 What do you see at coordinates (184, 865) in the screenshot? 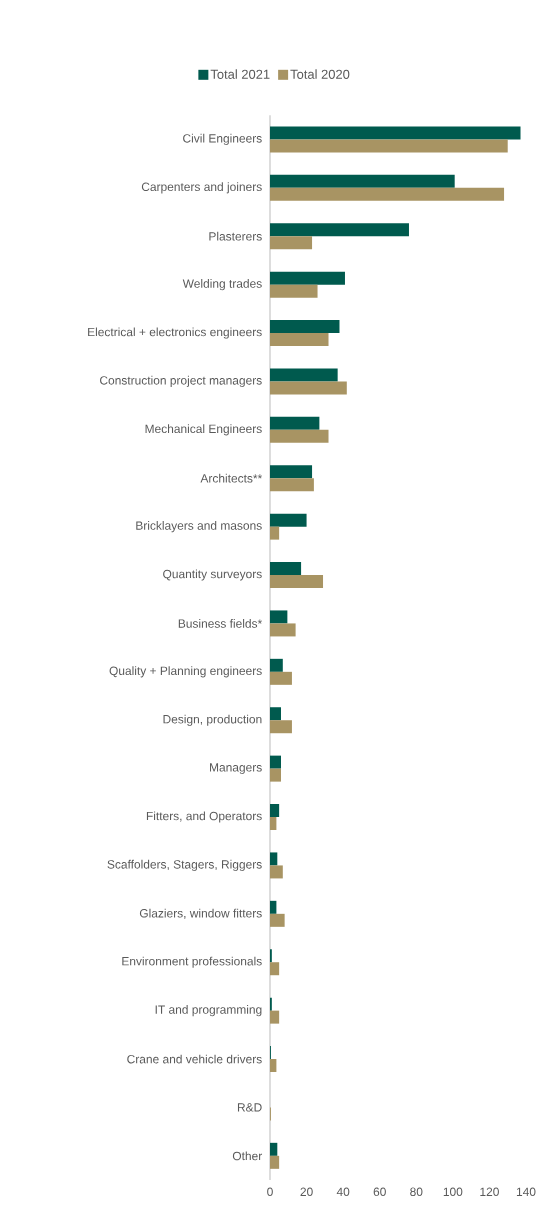
I see `y-tick-label: Scaffolders, Stagers, Riggers` at bounding box center [184, 865].